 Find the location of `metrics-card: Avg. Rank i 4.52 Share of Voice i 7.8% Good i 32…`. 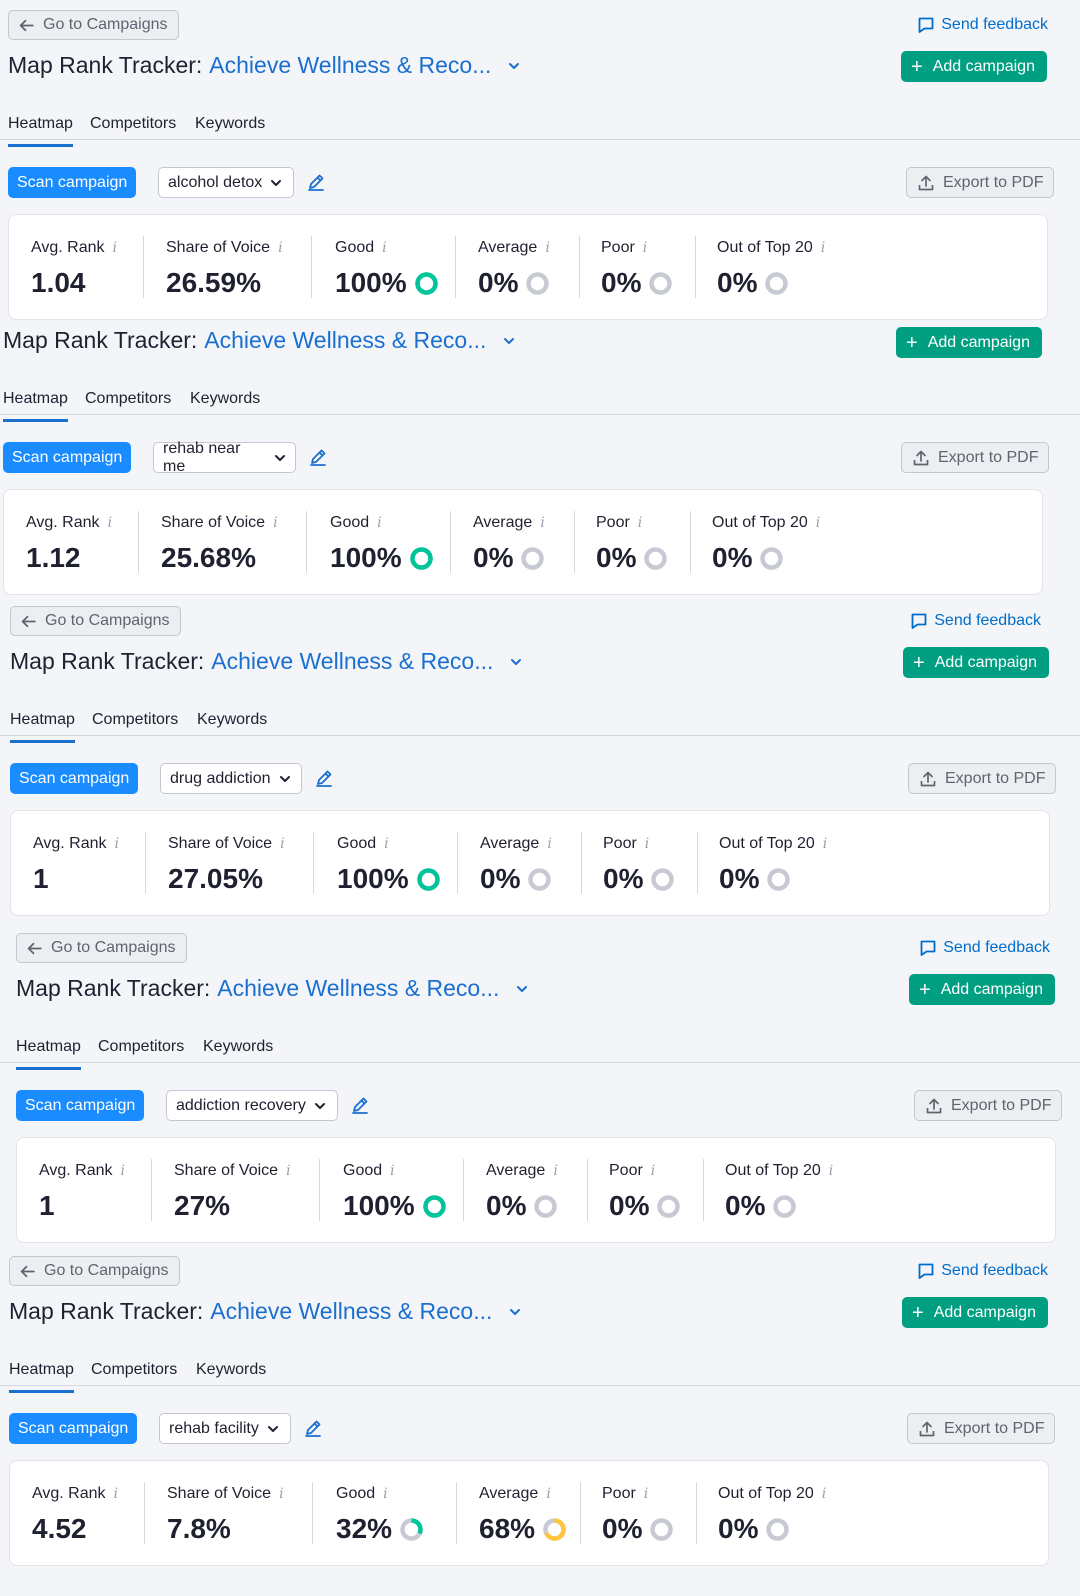

metrics-card: Avg. Rank i 4.52 Share of Voice i 7.8% Good i 32… is located at coordinates (529, 1513).